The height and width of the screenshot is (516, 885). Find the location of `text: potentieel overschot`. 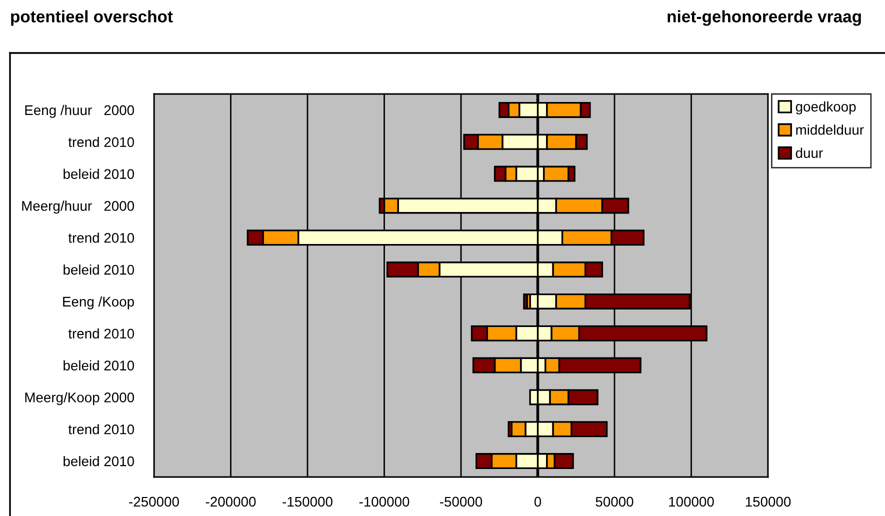

text: potentieel overschot is located at coordinates (92, 18).